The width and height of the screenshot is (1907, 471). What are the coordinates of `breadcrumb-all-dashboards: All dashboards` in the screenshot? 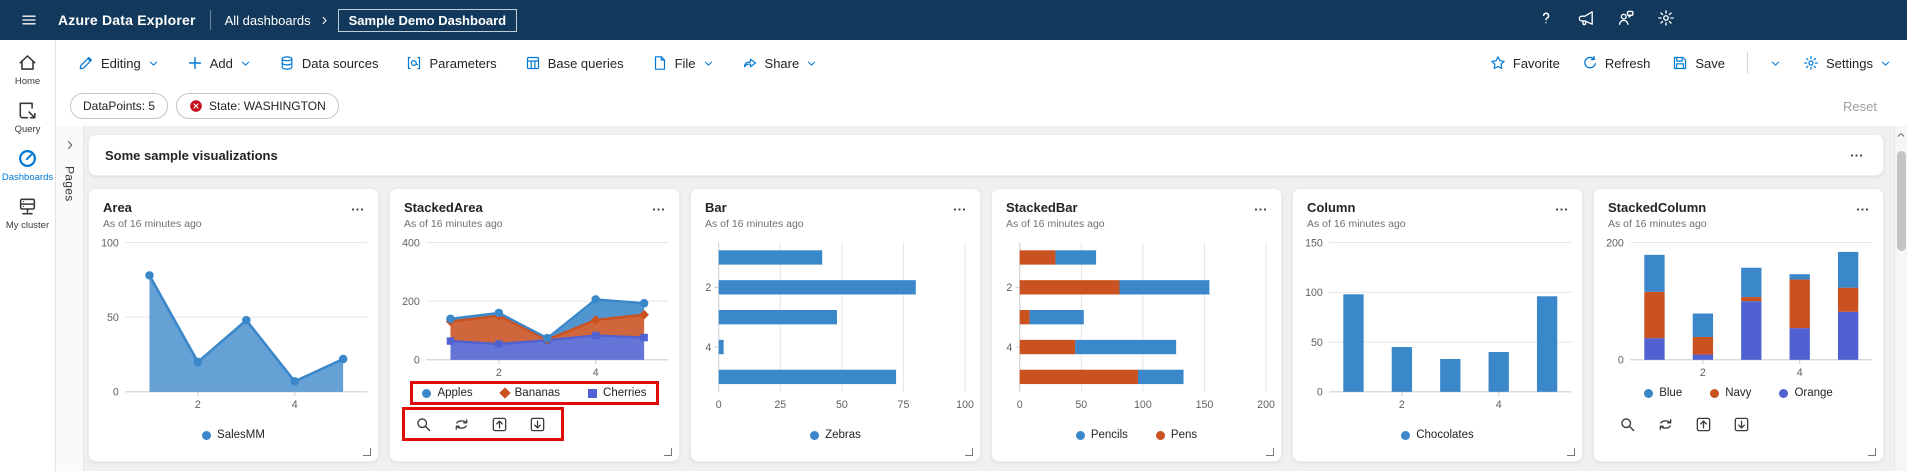 It's located at (267, 20).